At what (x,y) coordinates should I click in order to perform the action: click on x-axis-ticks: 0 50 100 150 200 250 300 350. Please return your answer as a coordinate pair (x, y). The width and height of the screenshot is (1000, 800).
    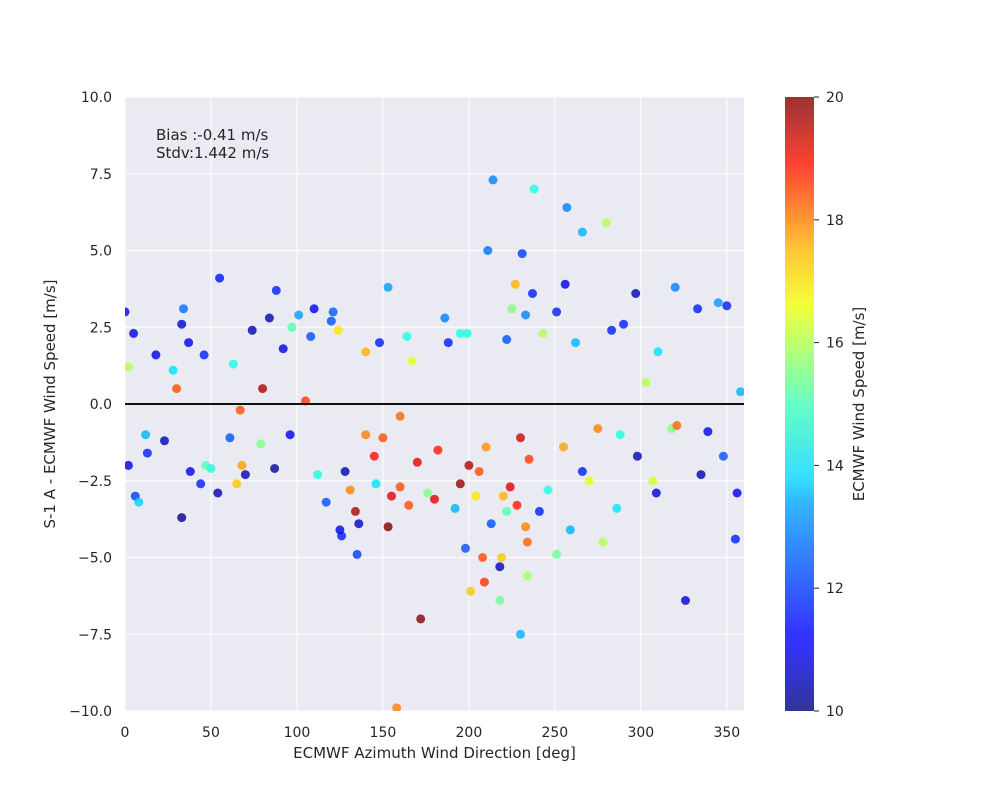
    Looking at the image, I should click on (431, 733).